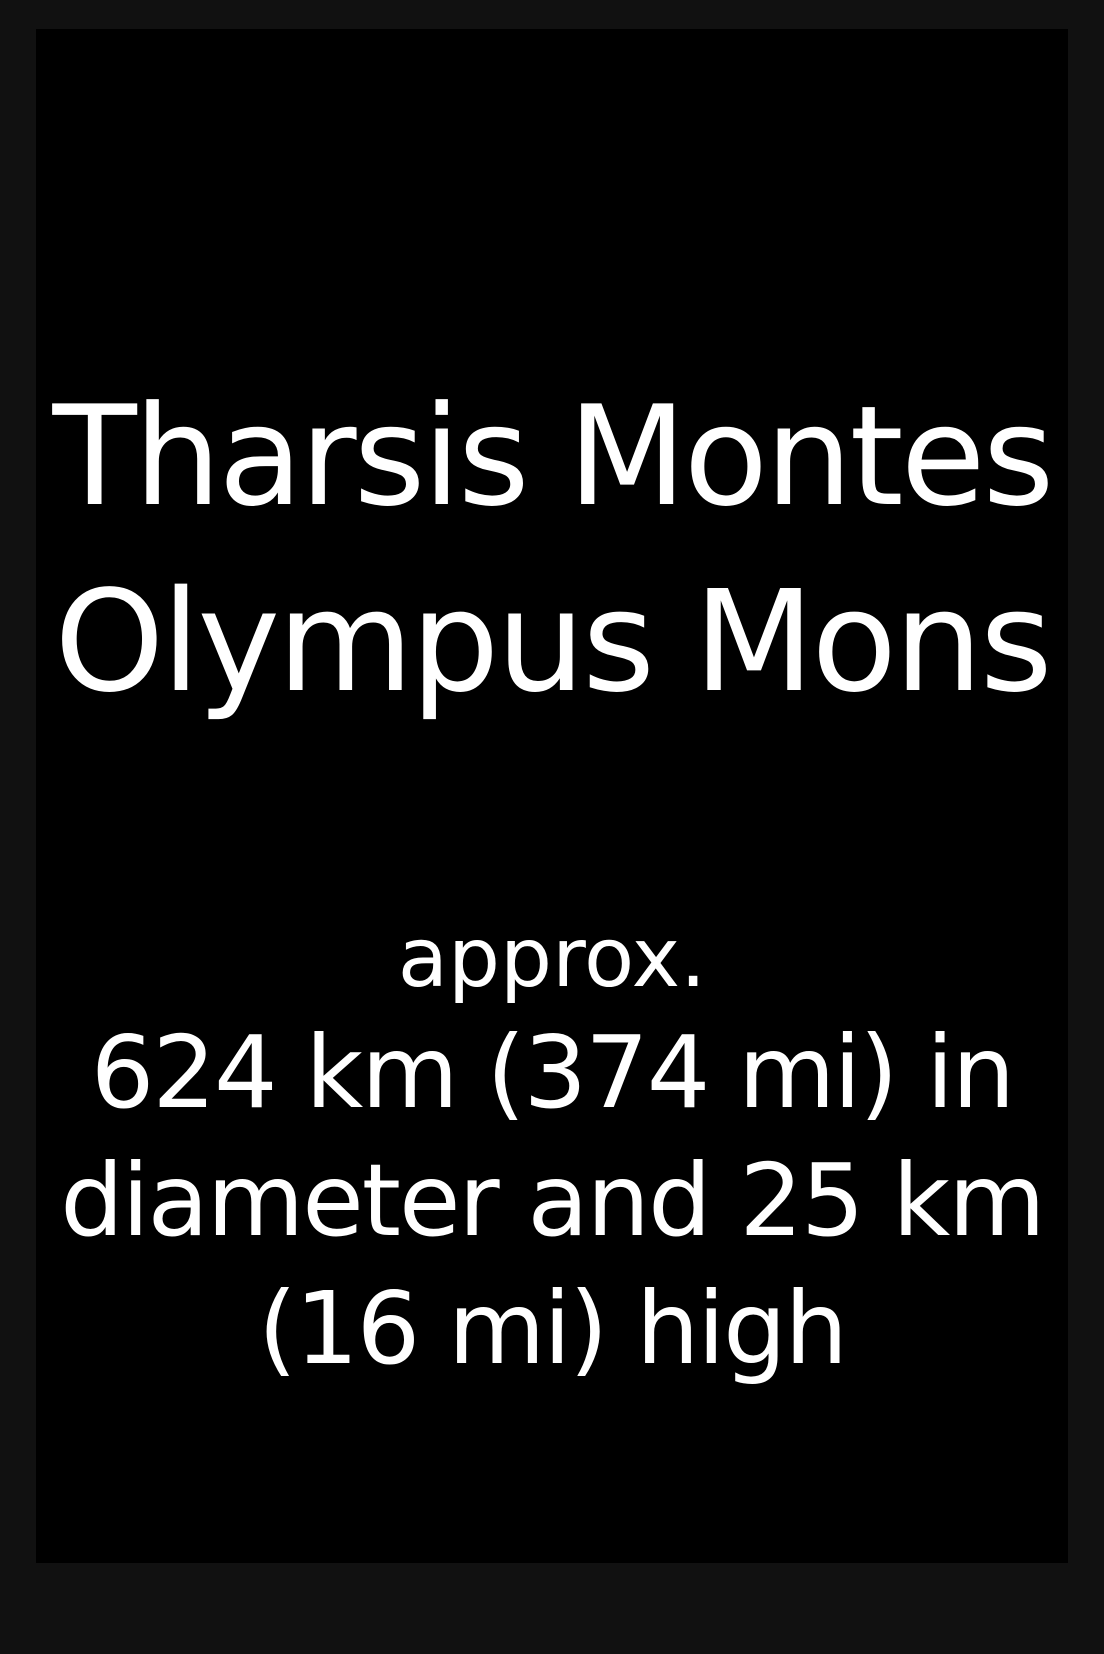  Describe the element at coordinates (553, 456) in the screenshot. I see `title-line-1: Tharsis Montes` at that location.